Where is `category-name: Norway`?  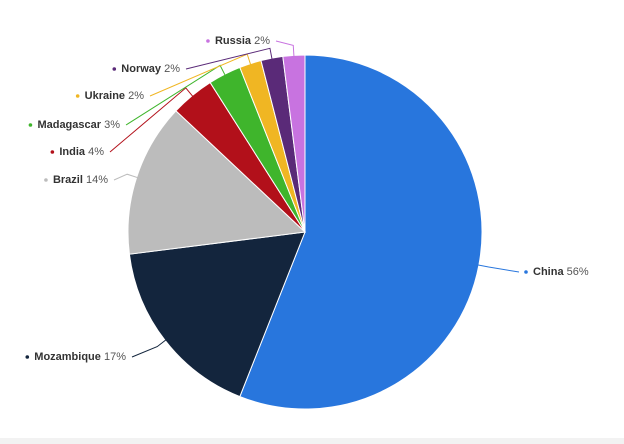 category-name: Norway is located at coordinates (141, 69).